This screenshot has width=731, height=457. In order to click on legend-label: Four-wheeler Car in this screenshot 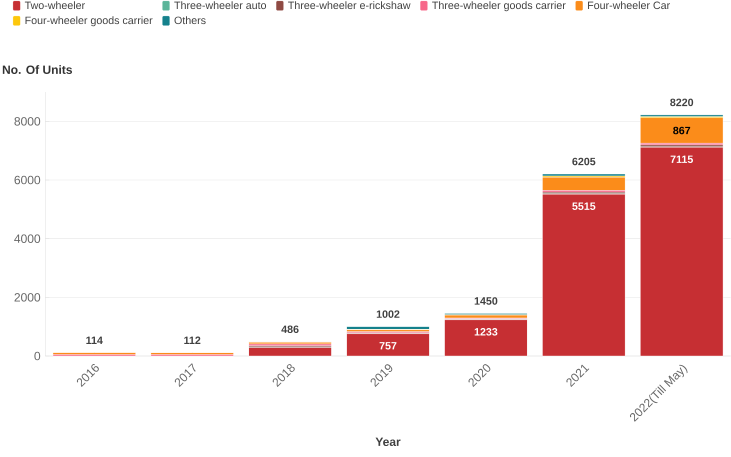, I will do `click(629, 5)`.